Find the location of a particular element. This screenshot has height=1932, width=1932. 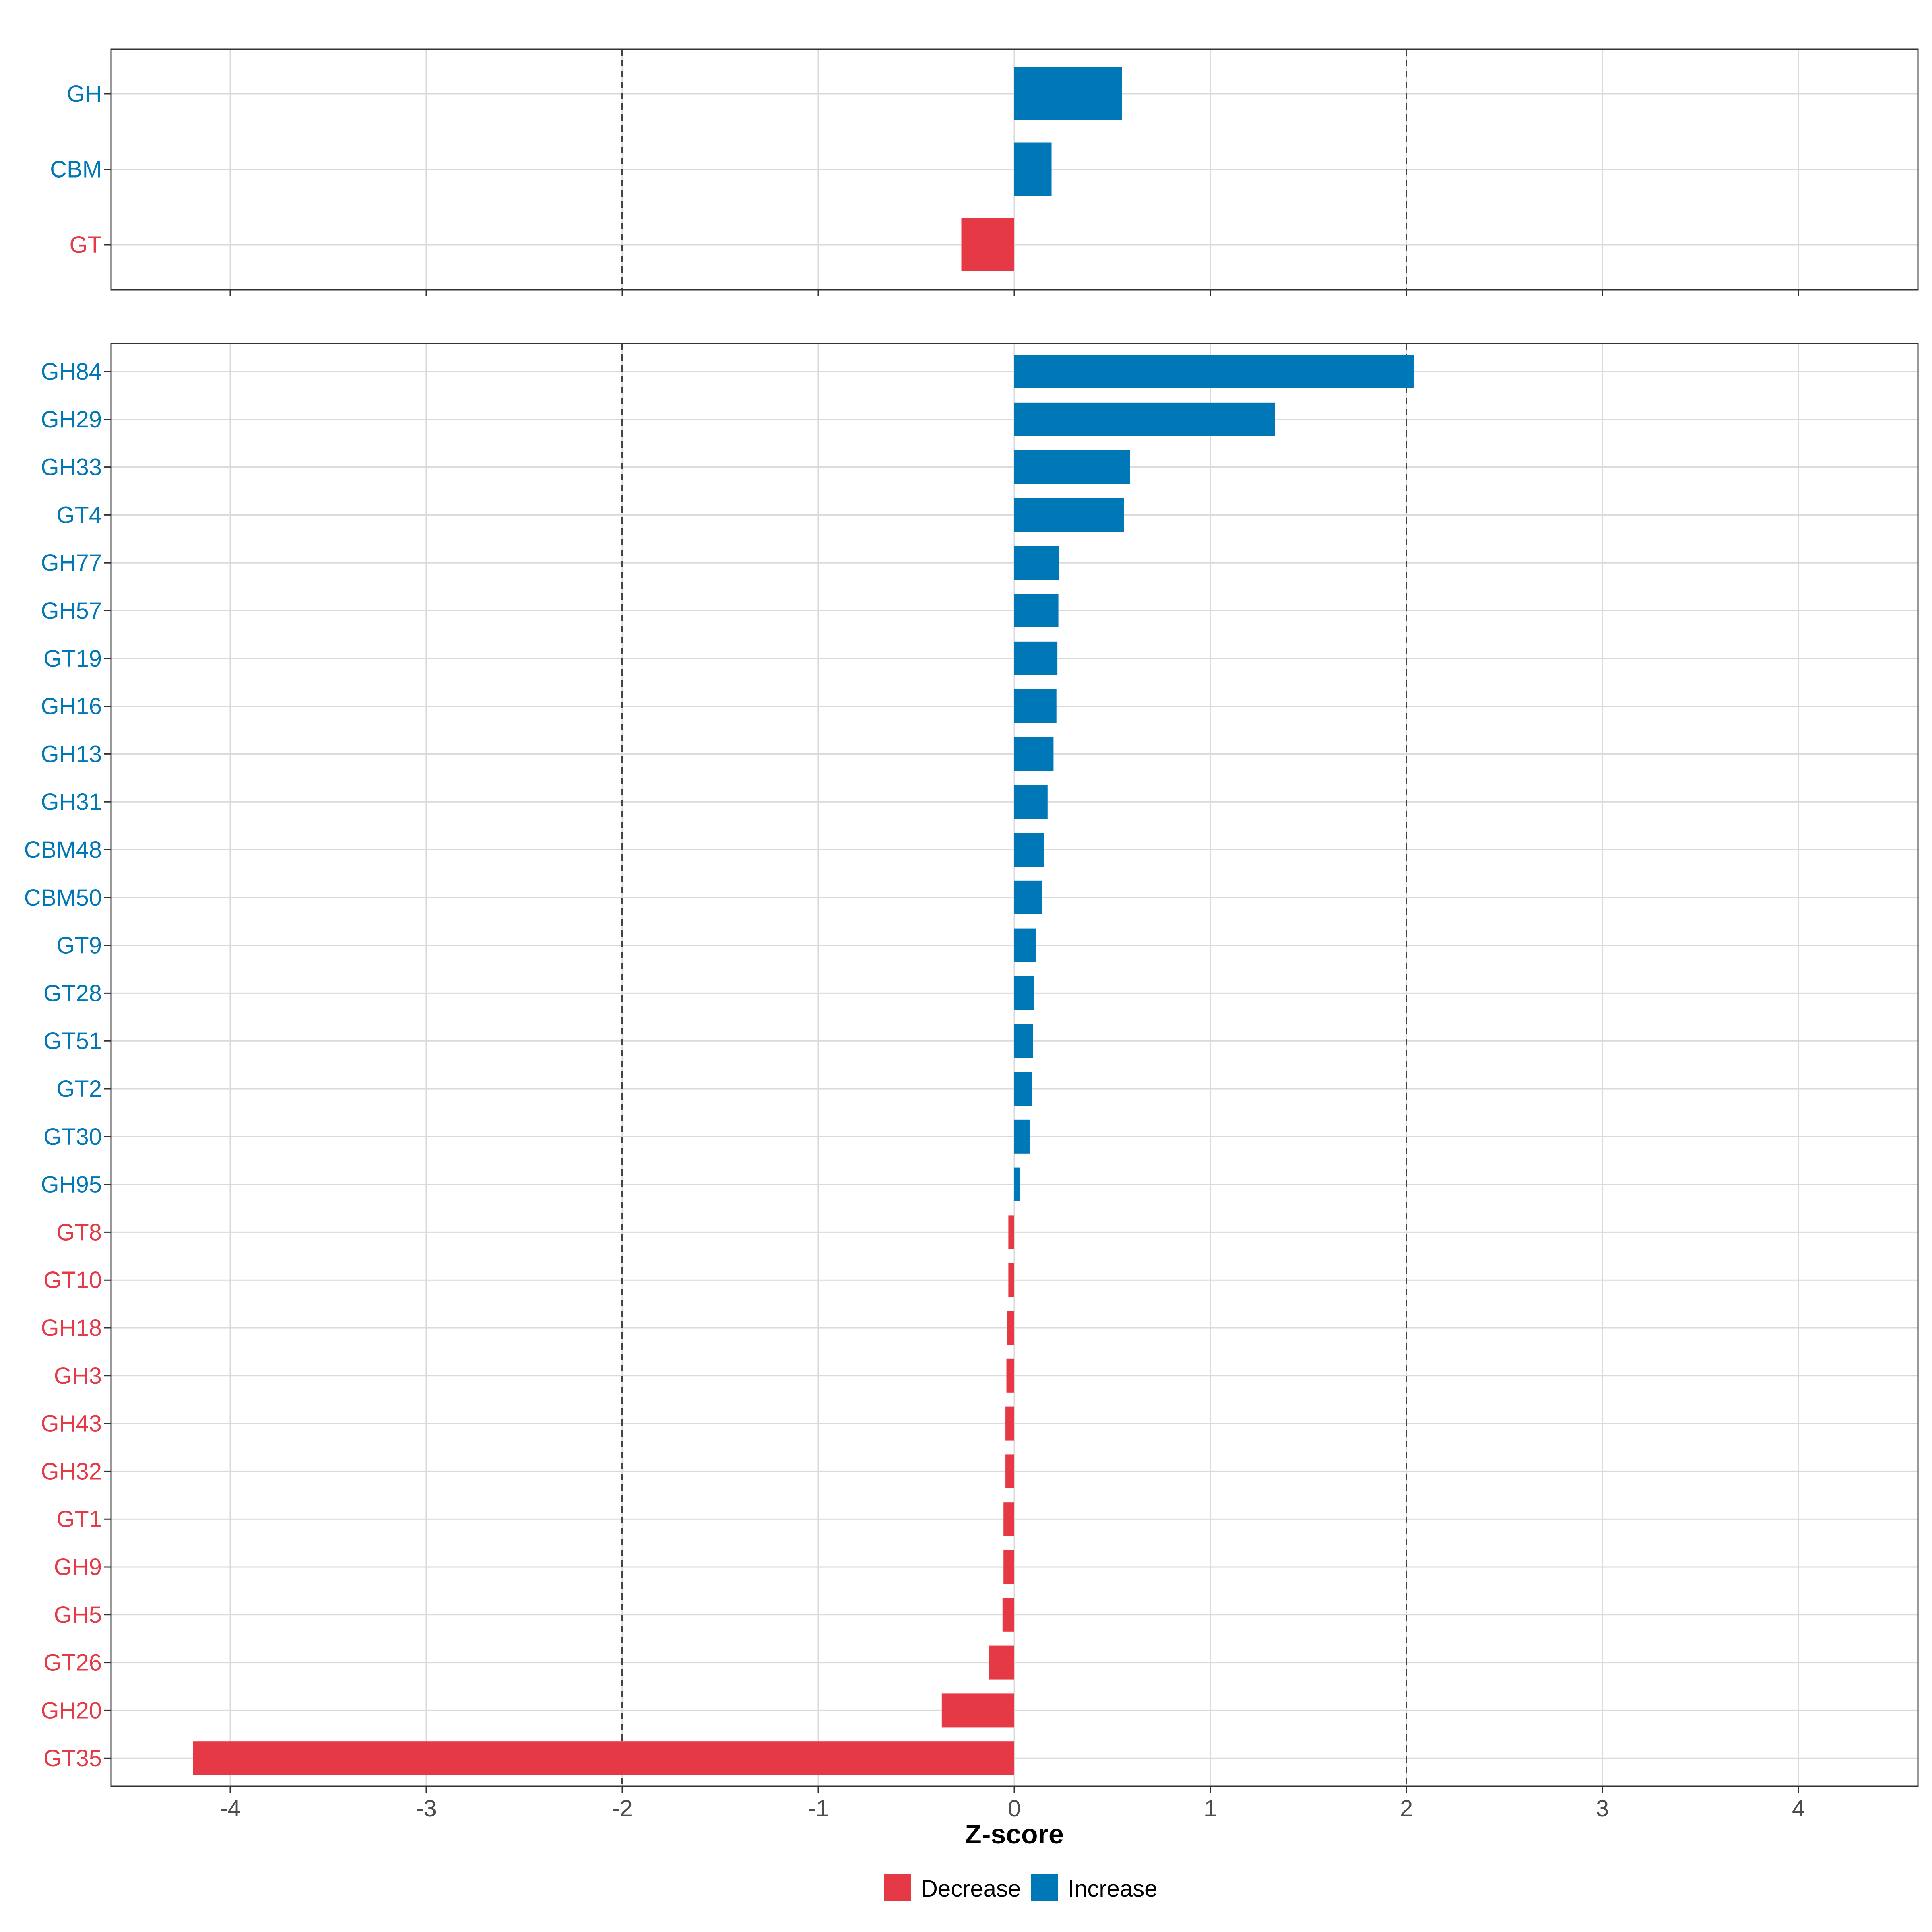

legend-label-increase: Increase is located at coordinates (1112, 1889).